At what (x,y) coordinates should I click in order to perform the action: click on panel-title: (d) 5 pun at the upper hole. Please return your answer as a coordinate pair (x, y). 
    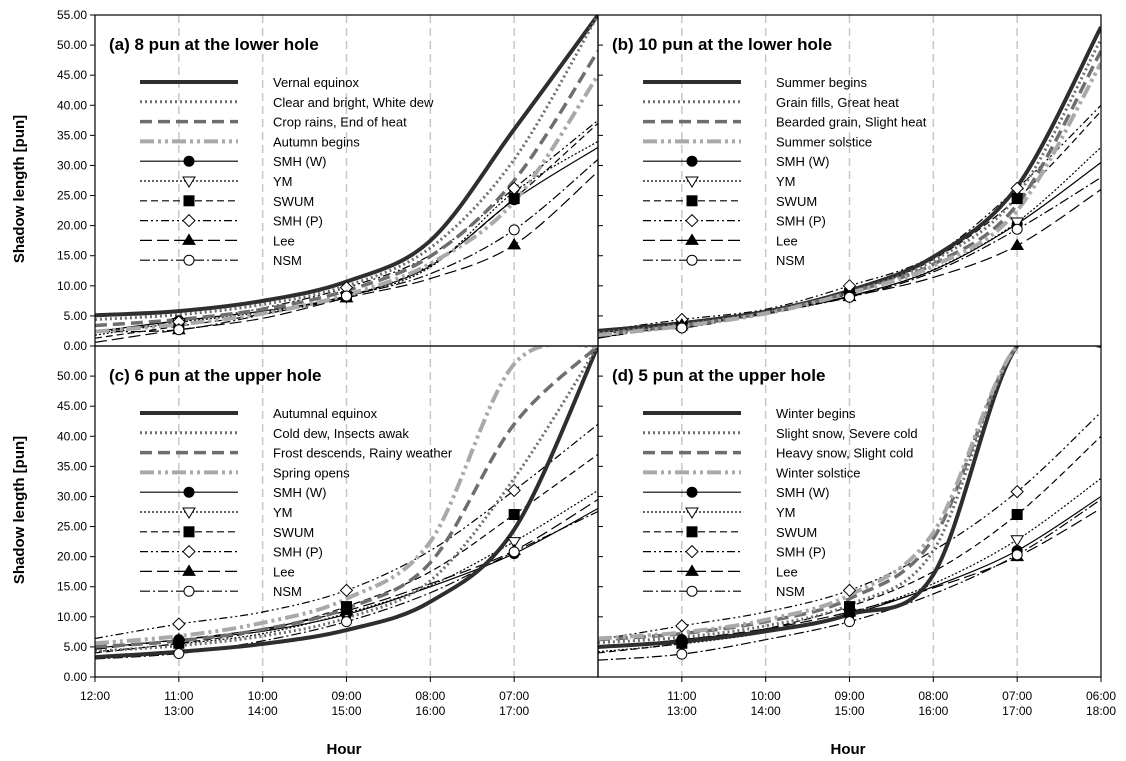
    Looking at the image, I should click on (718, 375).